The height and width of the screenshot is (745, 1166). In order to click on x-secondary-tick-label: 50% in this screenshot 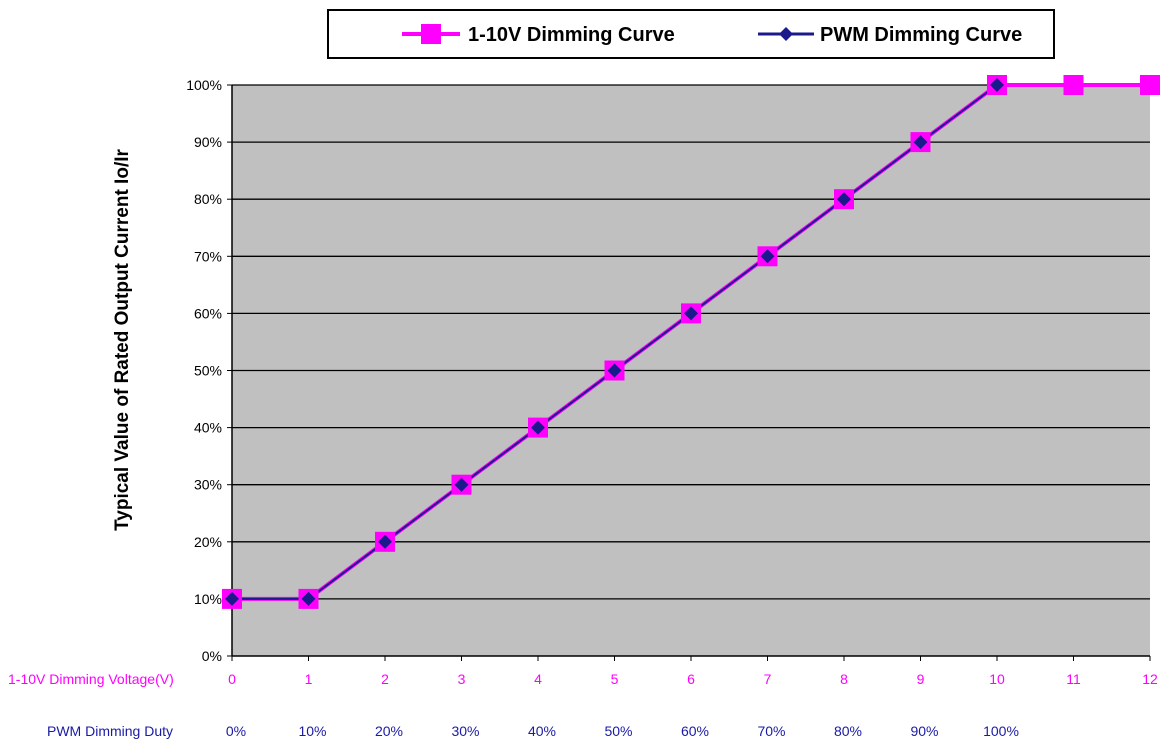, I will do `click(618, 731)`.